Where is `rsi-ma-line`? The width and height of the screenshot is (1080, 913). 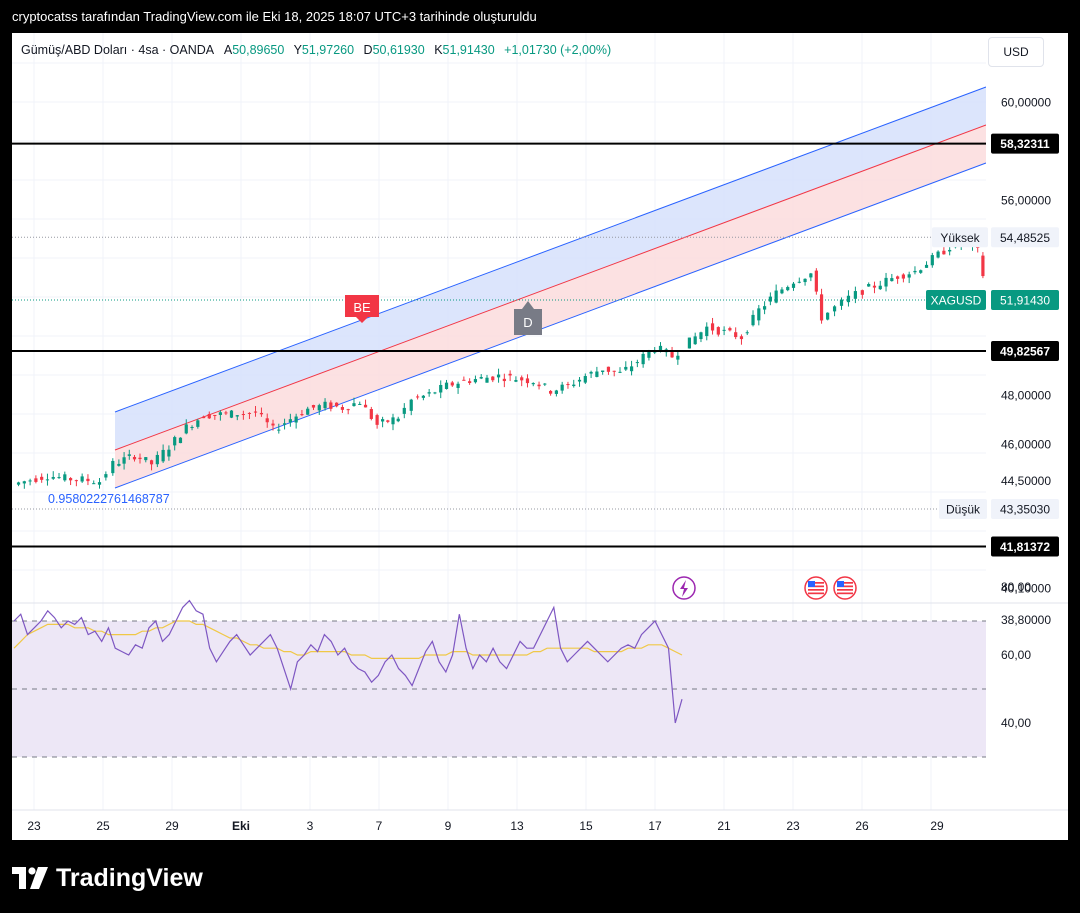
rsi-ma-line is located at coordinates (348, 639).